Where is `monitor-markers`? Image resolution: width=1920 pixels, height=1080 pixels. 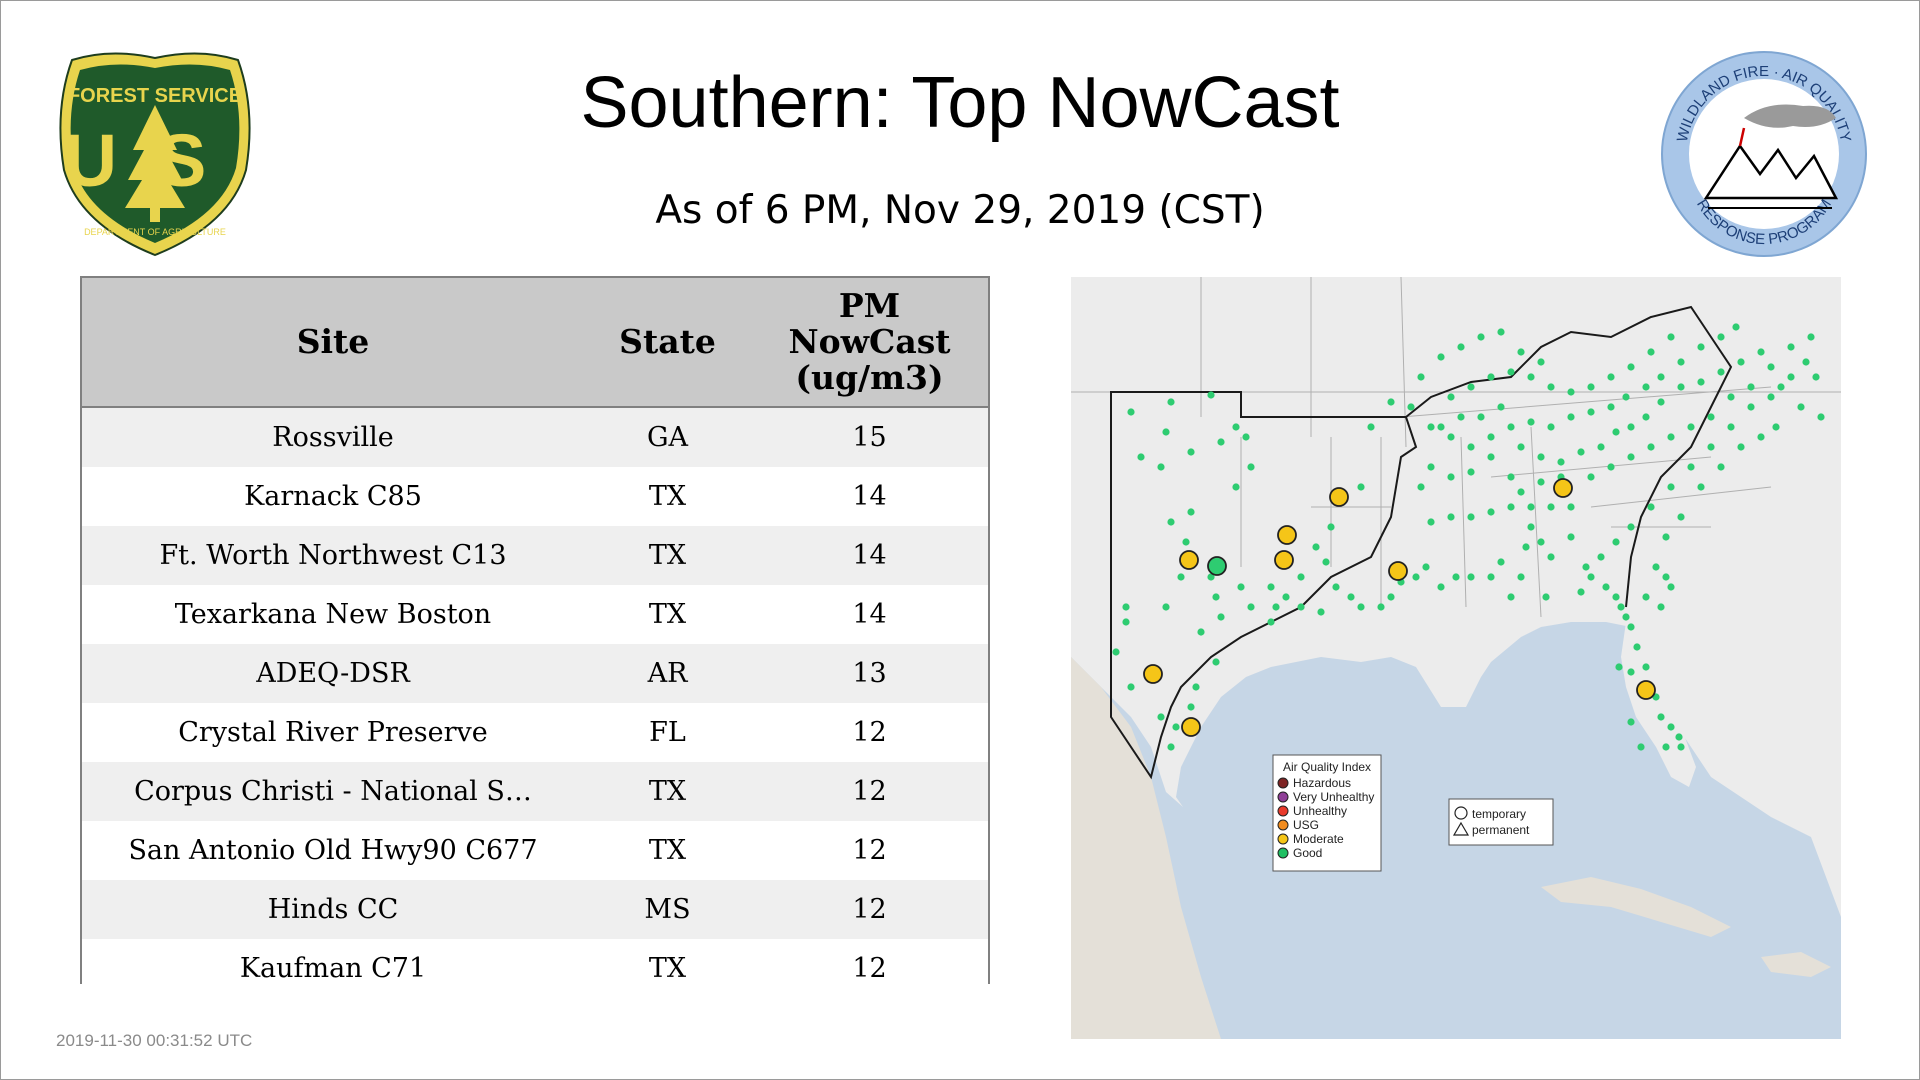 monitor-markers is located at coordinates (1468, 537).